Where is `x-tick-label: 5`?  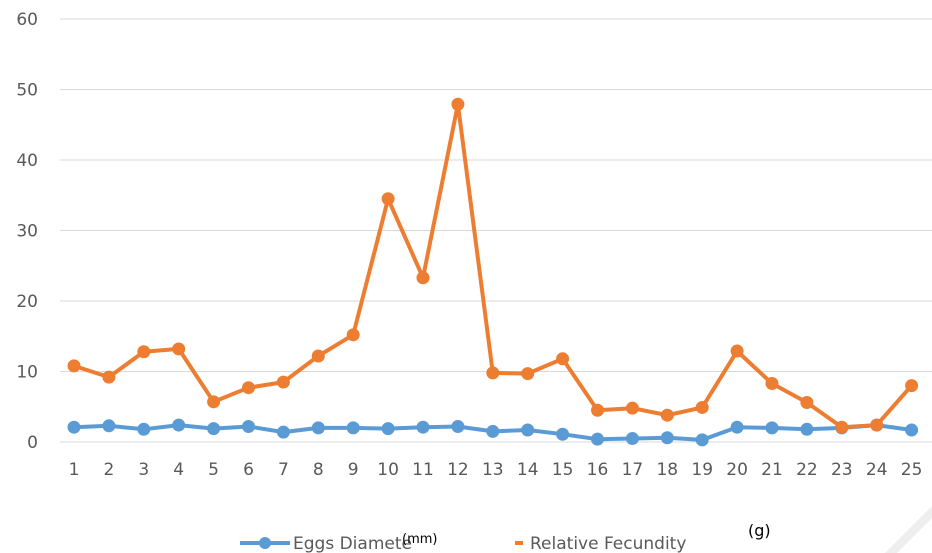 x-tick-label: 5 is located at coordinates (213, 470).